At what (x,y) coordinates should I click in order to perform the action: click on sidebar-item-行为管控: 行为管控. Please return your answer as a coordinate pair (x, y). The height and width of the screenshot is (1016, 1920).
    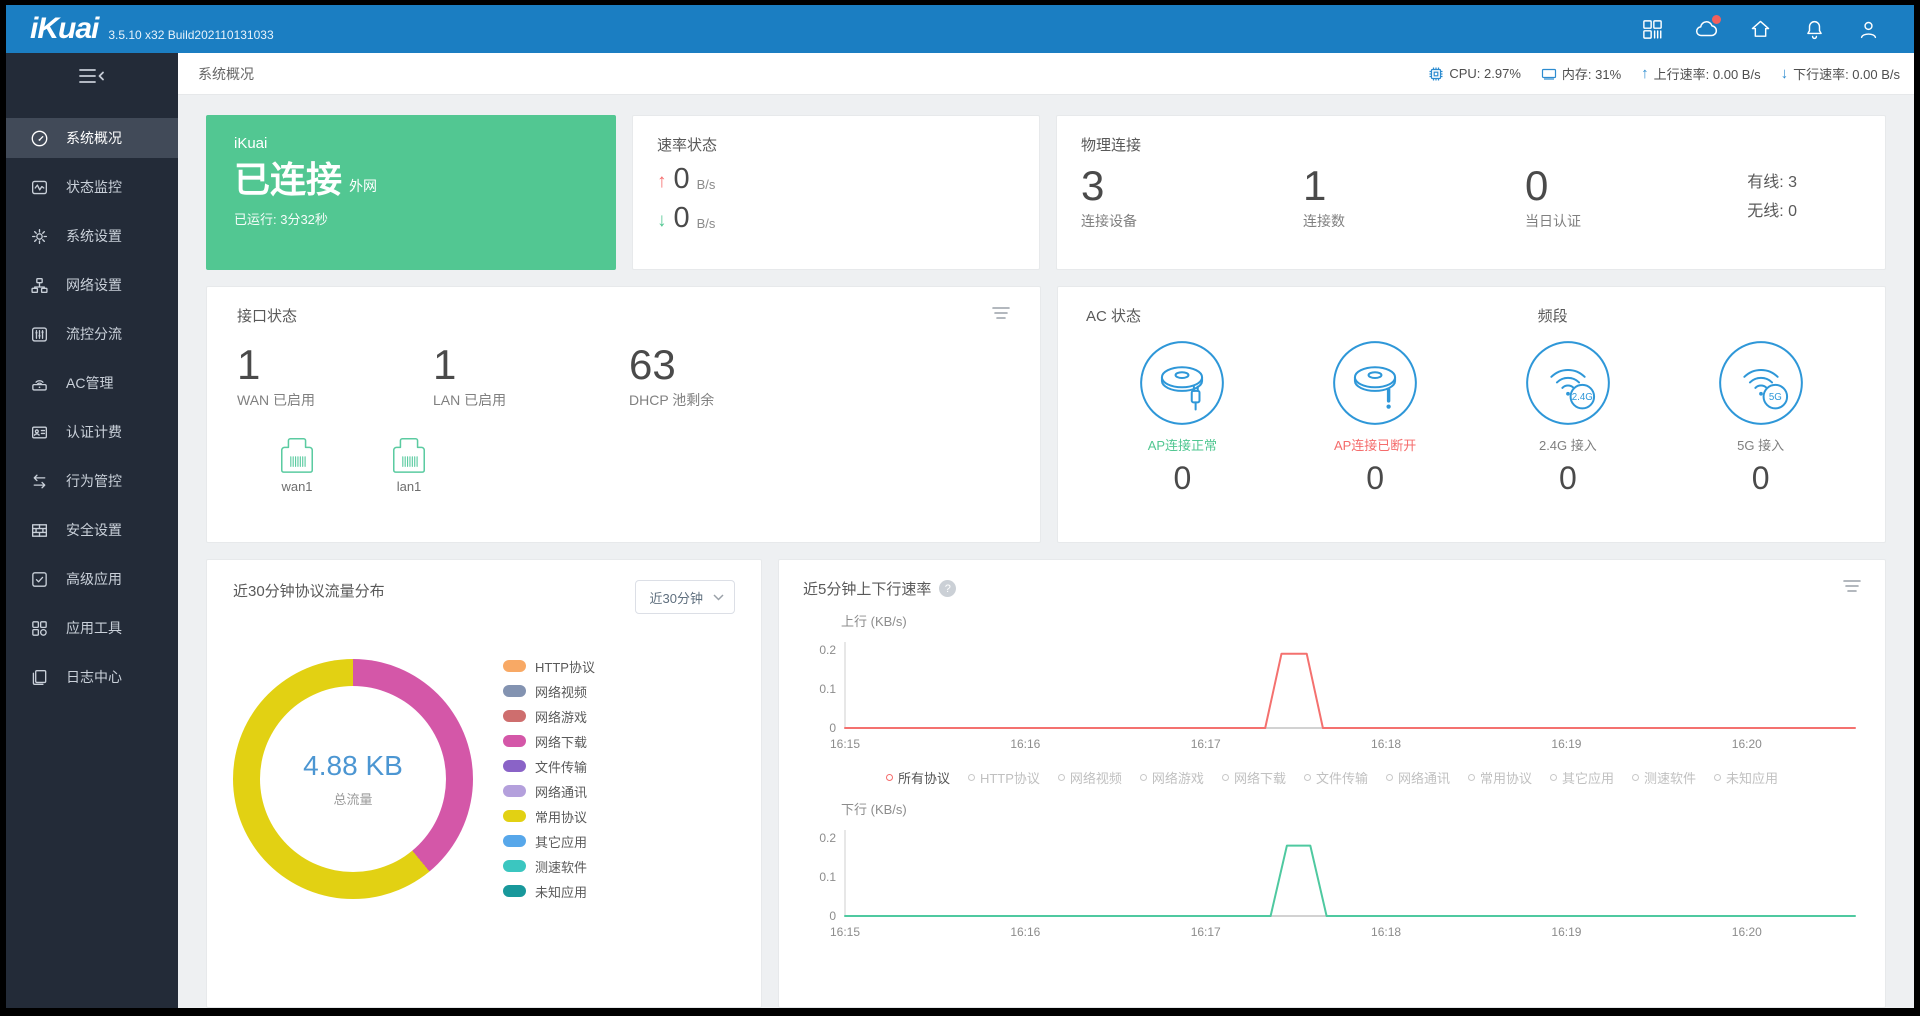
    Looking at the image, I should click on (92, 481).